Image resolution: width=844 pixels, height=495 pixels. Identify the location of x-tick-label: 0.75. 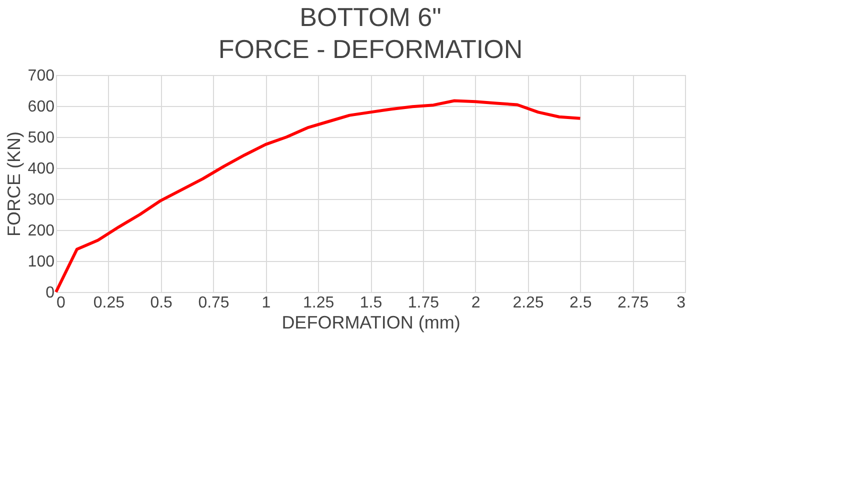
(214, 303).